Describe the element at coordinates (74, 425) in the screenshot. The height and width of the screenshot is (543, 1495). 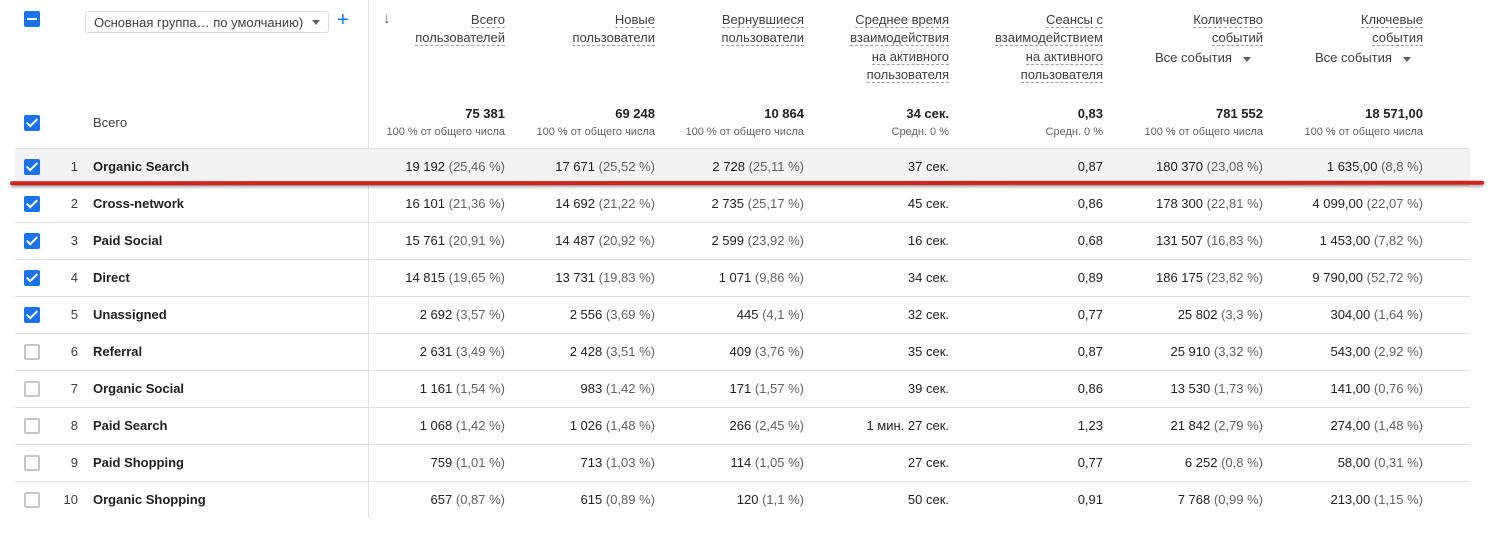
I see `row-number: 8` at that location.